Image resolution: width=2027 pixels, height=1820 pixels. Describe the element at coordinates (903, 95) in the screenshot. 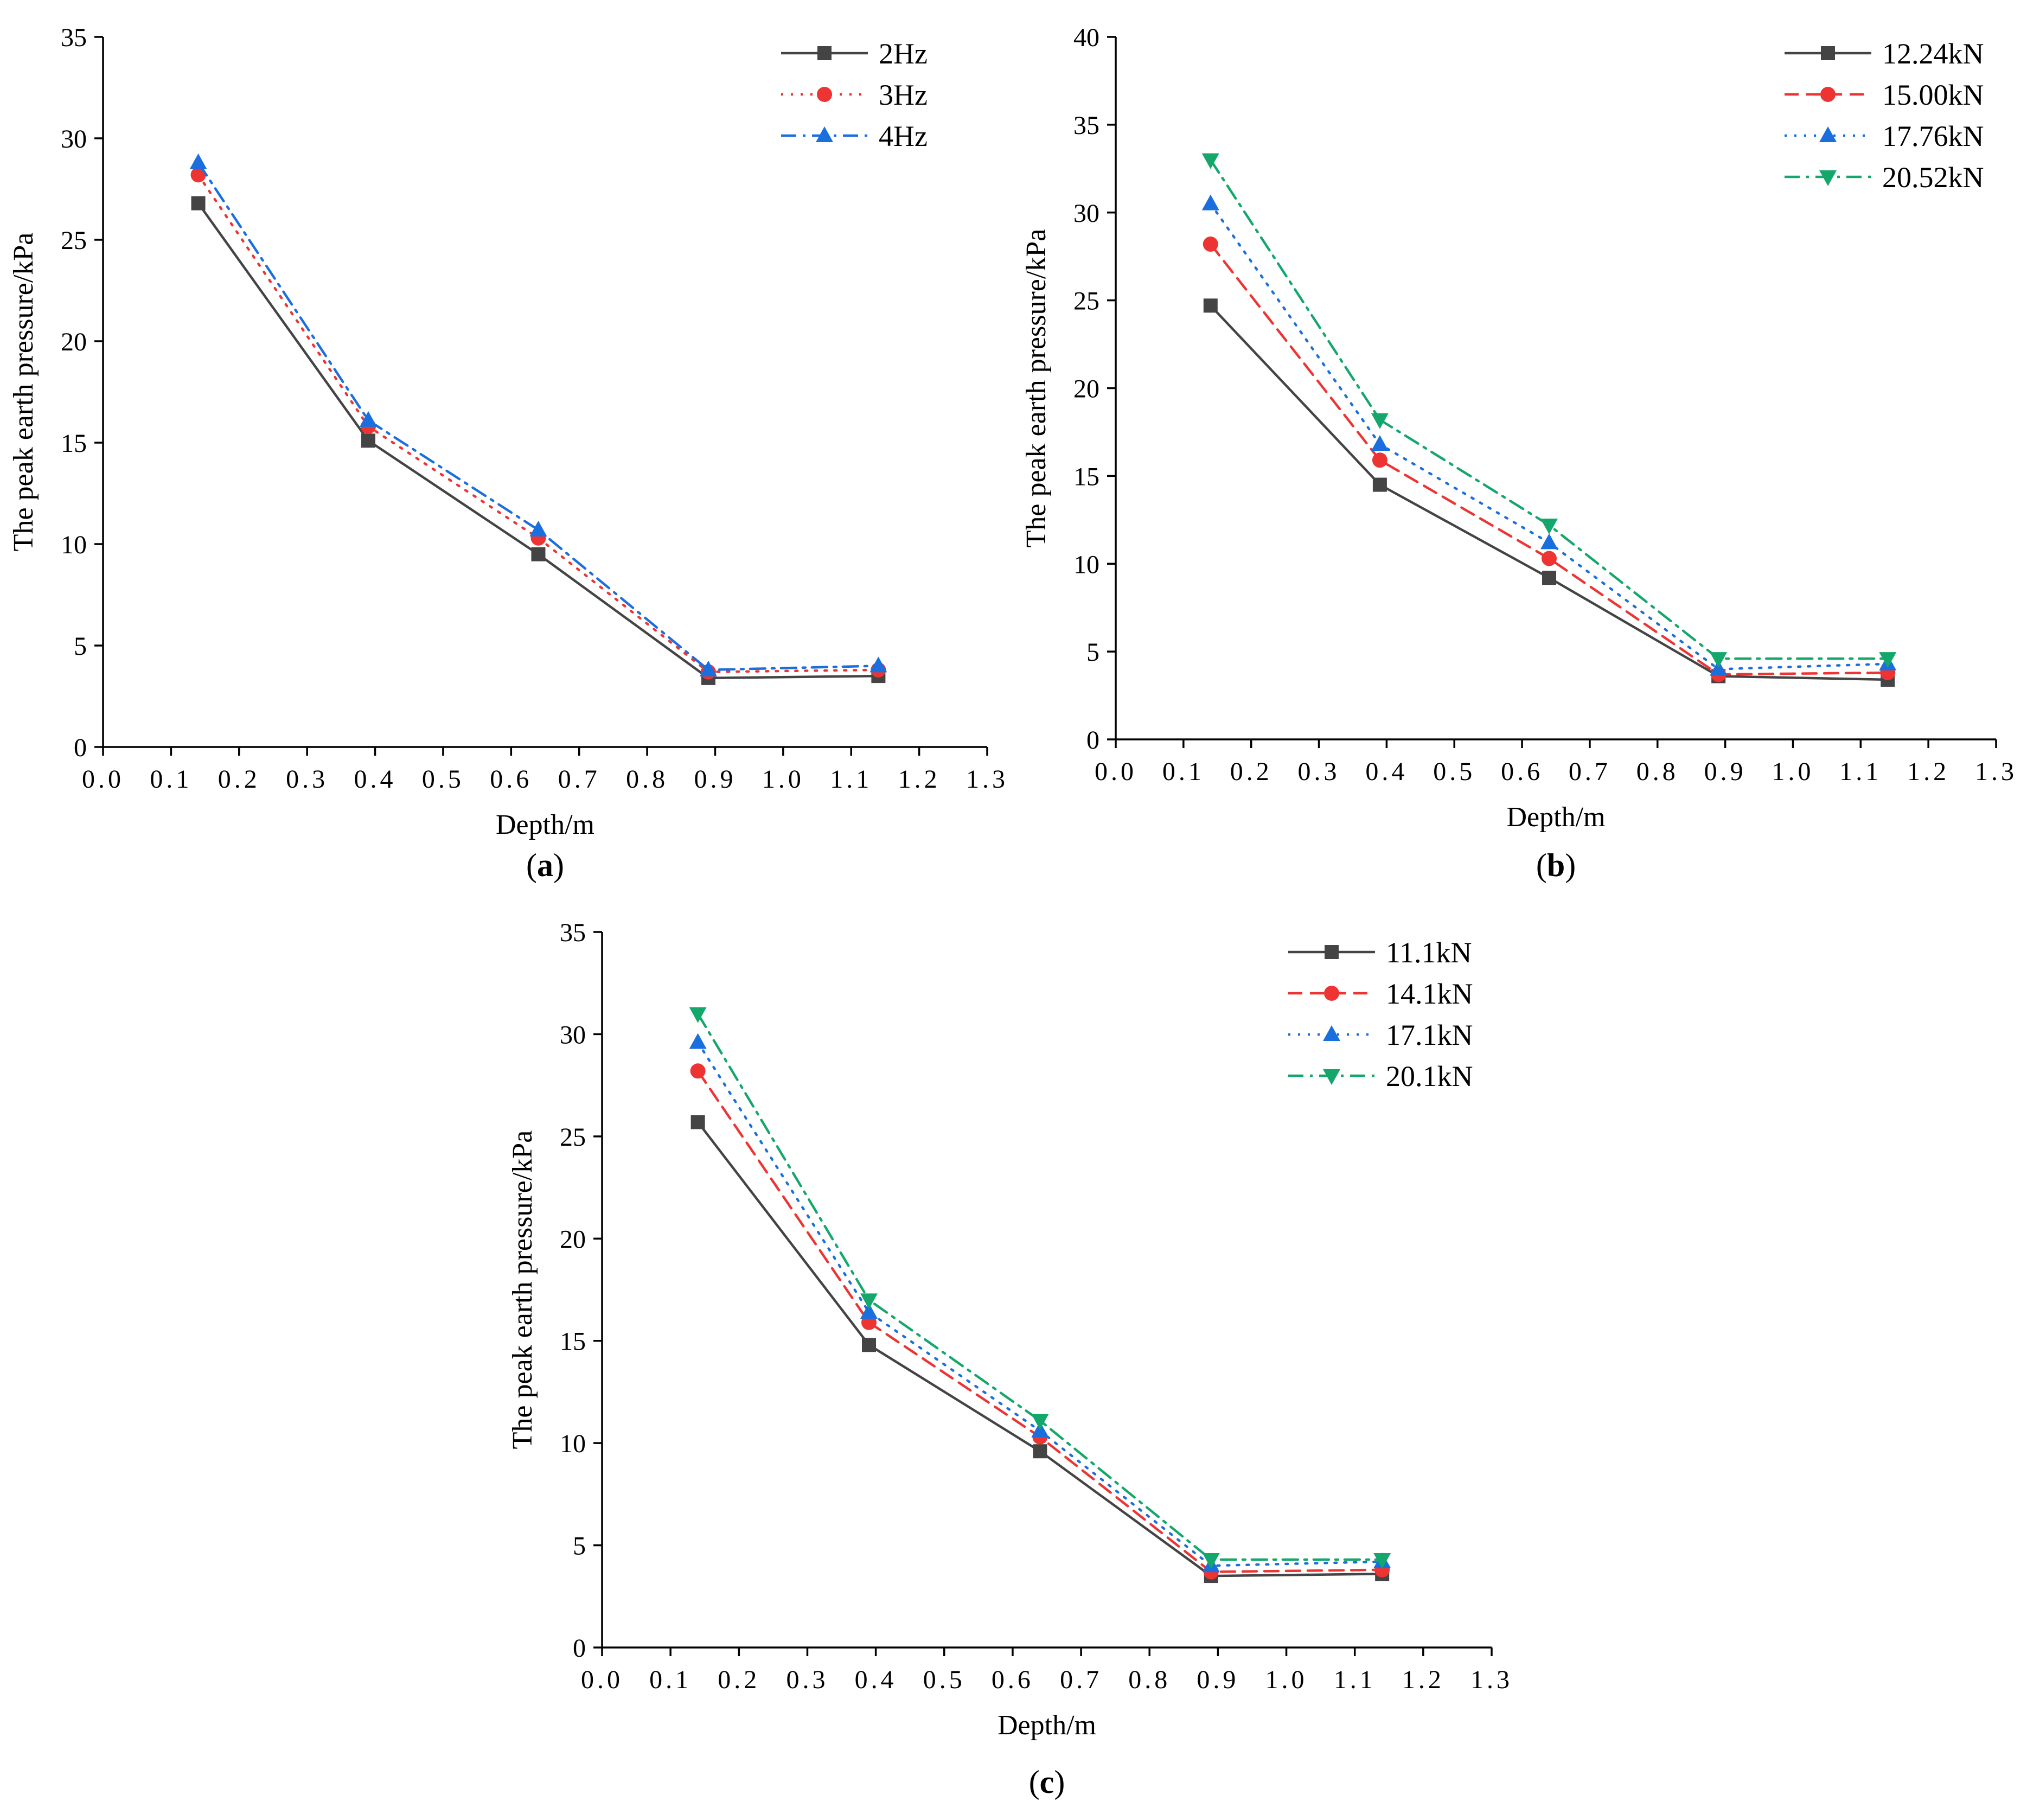

I see `legend-label: 3Hz` at that location.